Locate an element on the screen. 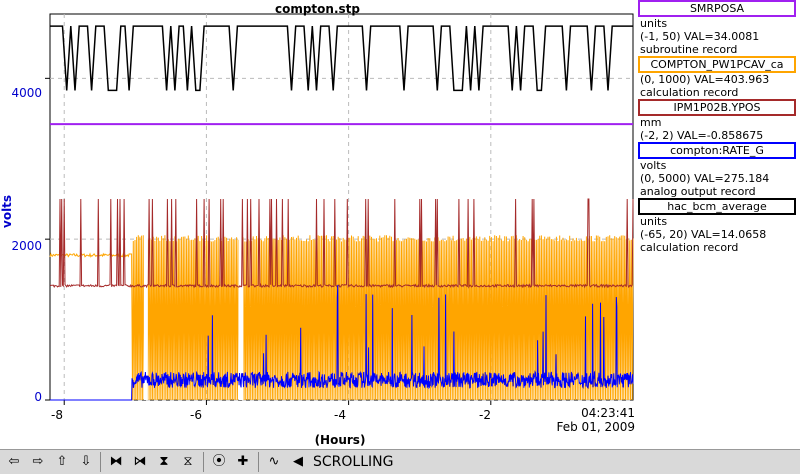 The image size is (800, 474). legend-range-value: (-65, 20) VAL=14.0658 is located at coordinates (703, 234).